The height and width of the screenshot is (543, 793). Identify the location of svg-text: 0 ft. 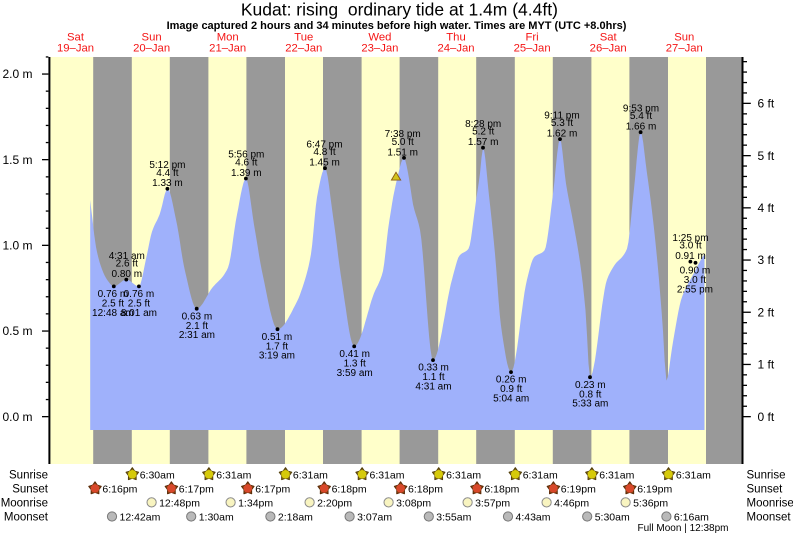
(766, 417).